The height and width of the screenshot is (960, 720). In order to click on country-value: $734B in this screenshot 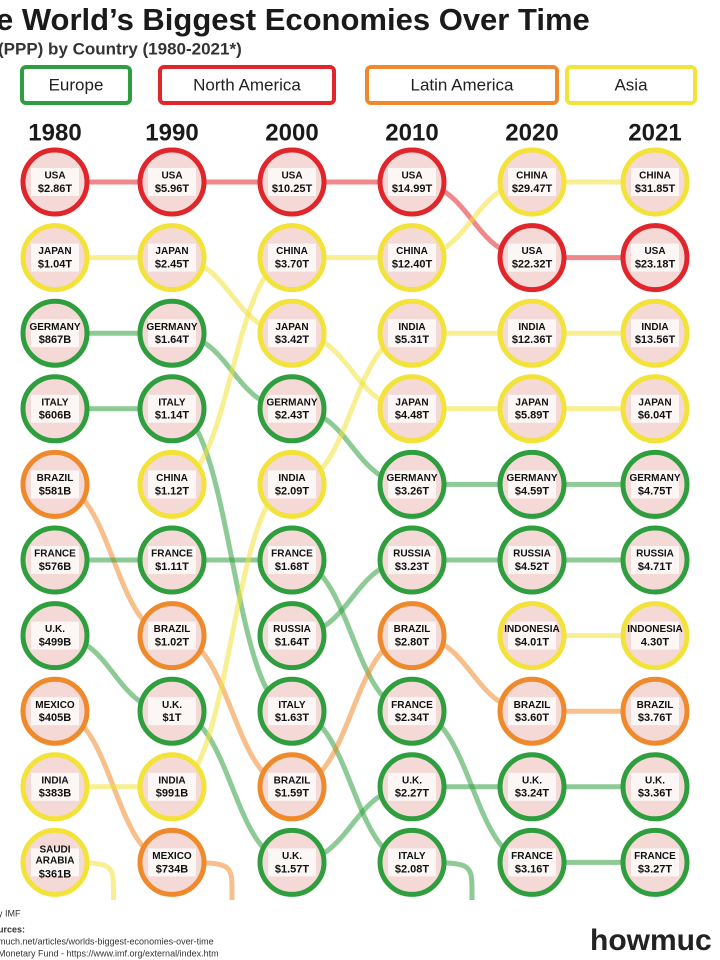, I will do `click(172, 869)`.